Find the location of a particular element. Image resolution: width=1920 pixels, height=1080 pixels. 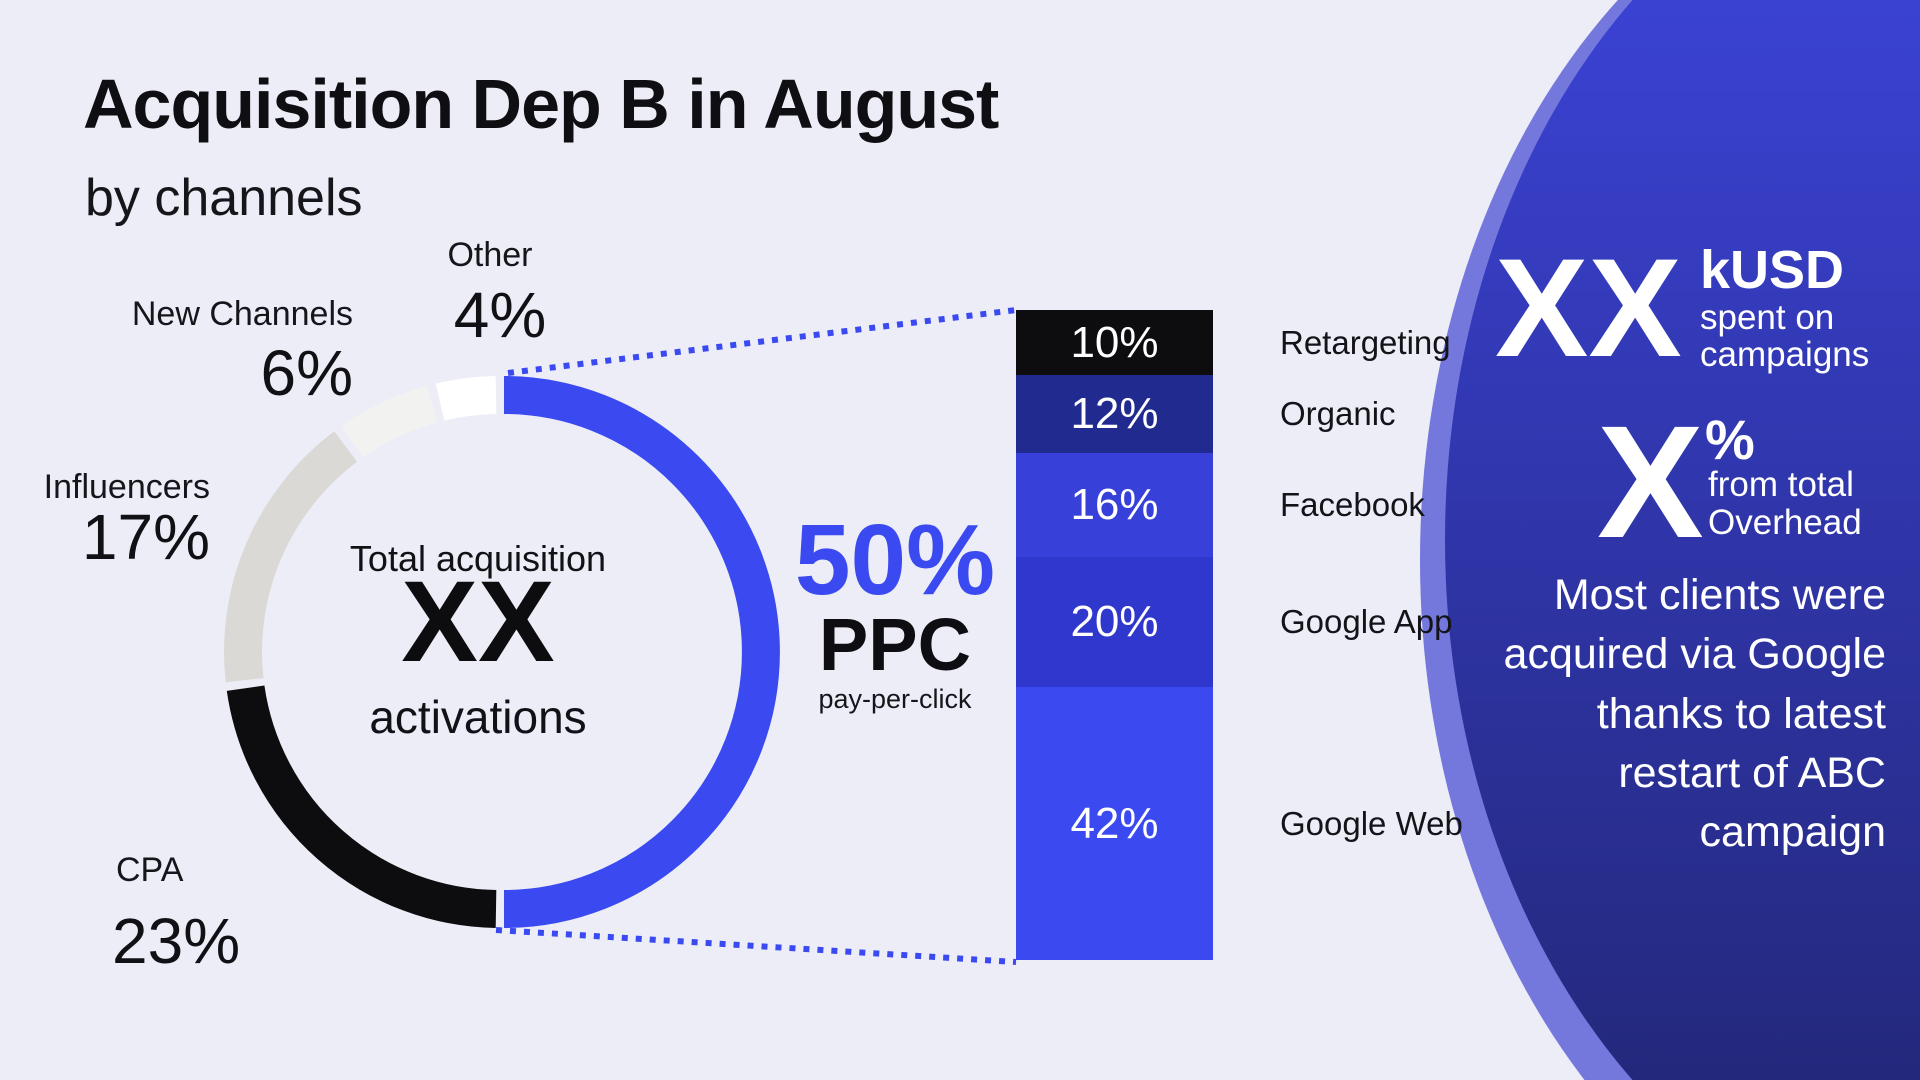

panel-stat-overhead-caption-2: Overhead is located at coordinates (1785, 522).